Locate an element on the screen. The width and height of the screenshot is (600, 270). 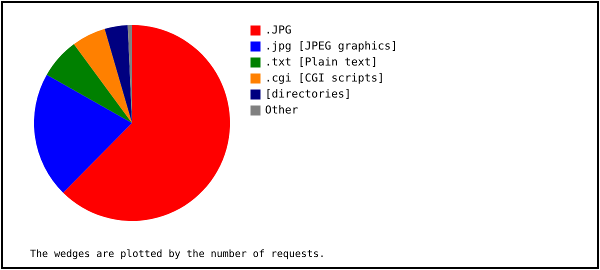
legend-label: .txt [Plain text] is located at coordinates (321, 62).